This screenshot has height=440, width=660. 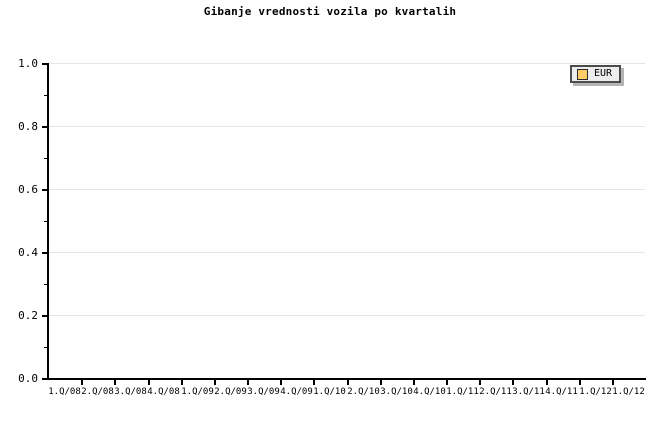 What do you see at coordinates (582, 74) in the screenshot?
I see `legend-swatch-eur` at bounding box center [582, 74].